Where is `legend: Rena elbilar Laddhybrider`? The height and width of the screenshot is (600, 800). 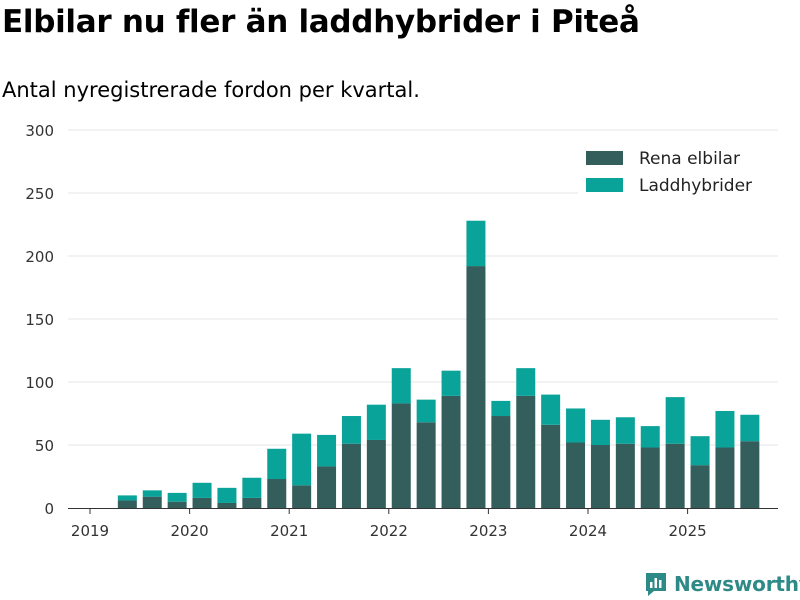
legend: Rena elbilar Laddhybrider is located at coordinates (678, 170).